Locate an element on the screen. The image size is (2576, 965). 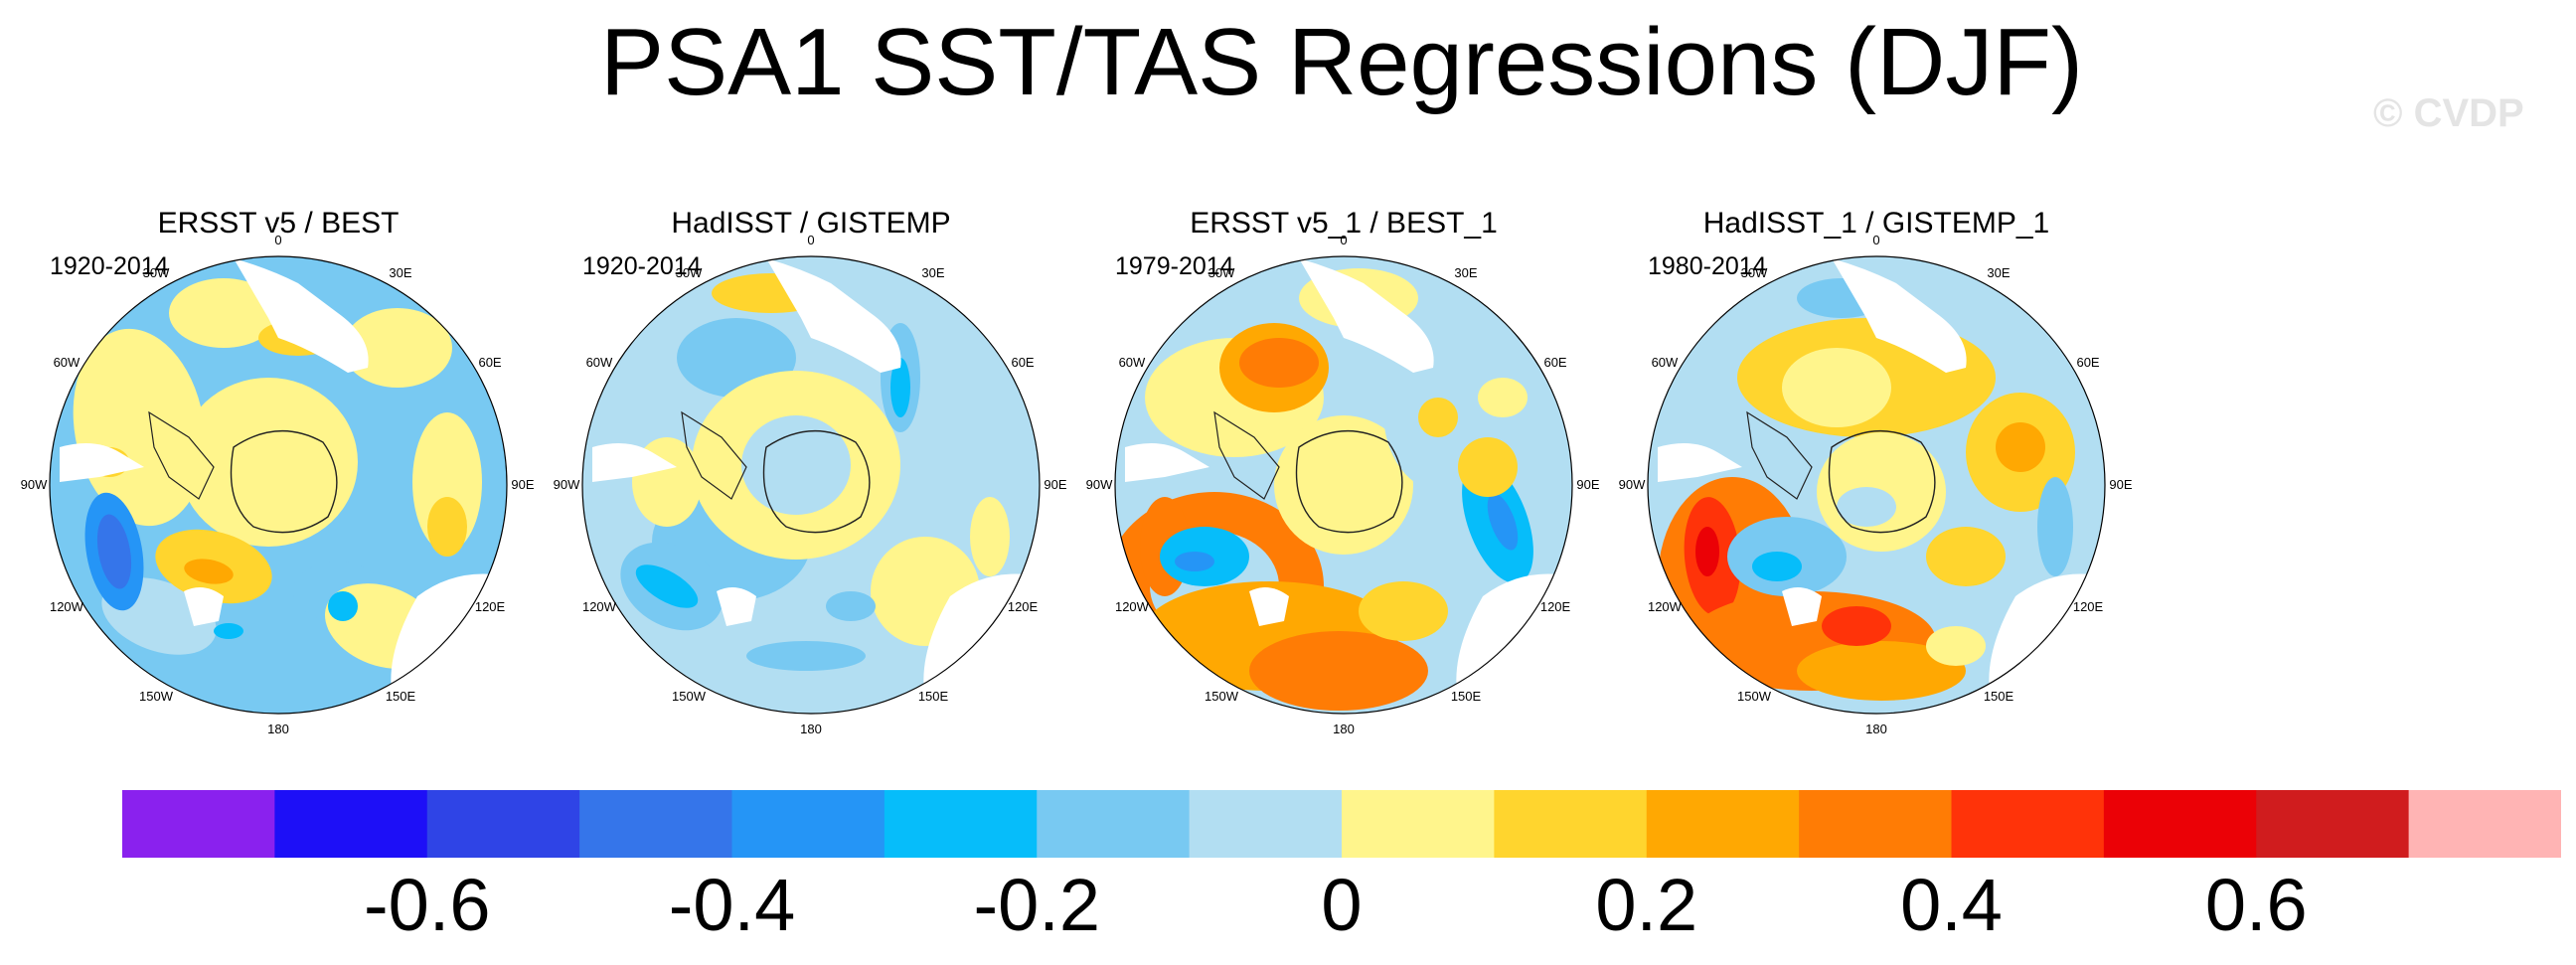
polar-map-hadisst-gistemp: 0 30E 60E 90E 120E 150E 180 150W 120W 90W 60W 30W is located at coordinates (810, 484).